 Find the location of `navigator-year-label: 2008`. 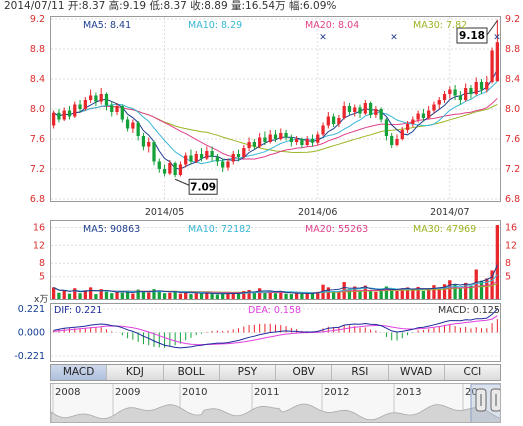

navigator-year-label: 2008 is located at coordinates (67, 392).